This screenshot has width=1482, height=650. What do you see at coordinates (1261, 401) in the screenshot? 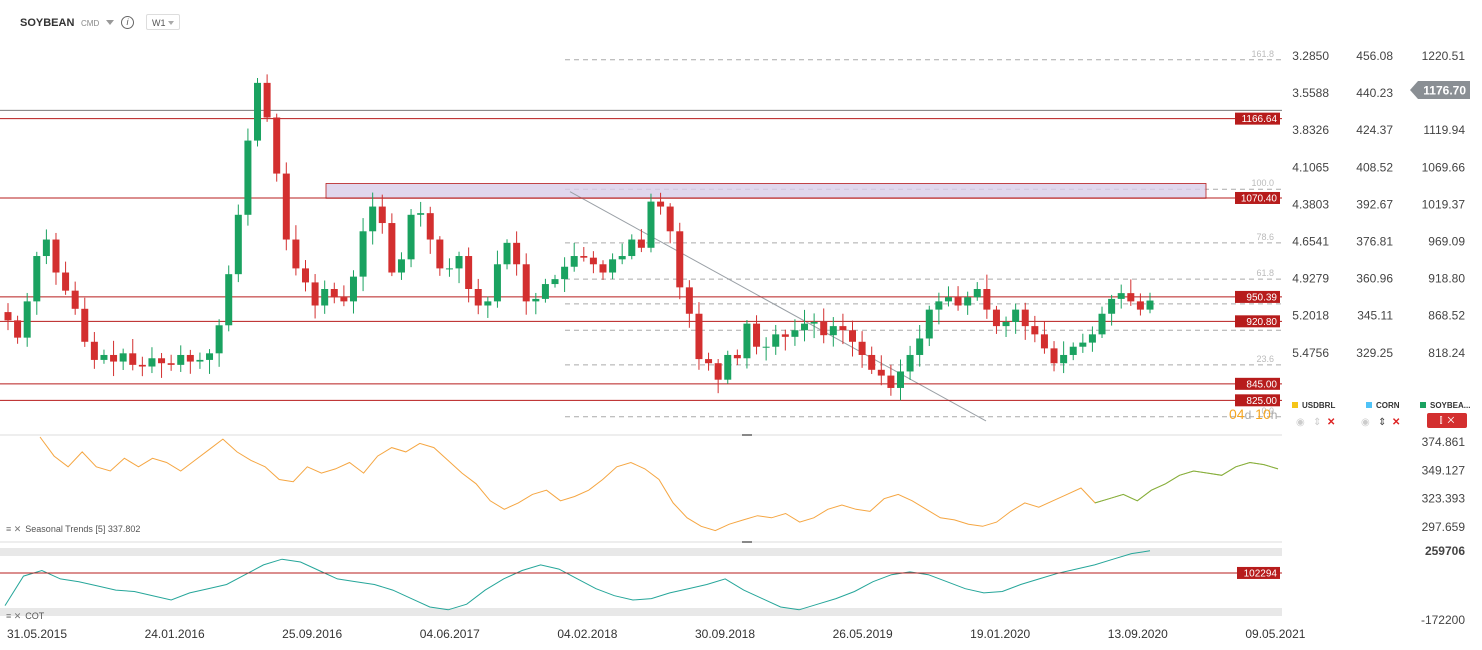
I see `level-tag-text: 825.00` at bounding box center [1261, 401].